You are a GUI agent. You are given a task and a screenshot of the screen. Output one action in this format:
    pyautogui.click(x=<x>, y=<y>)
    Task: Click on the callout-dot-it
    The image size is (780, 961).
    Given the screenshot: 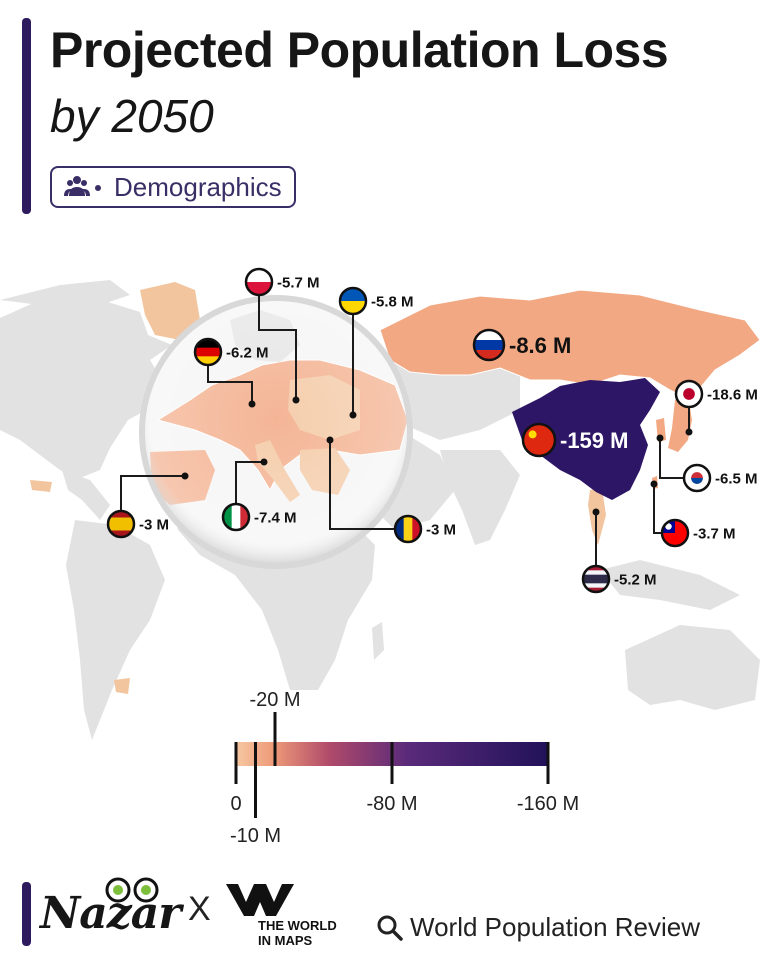 What is the action you would take?
    pyautogui.click(x=264, y=462)
    